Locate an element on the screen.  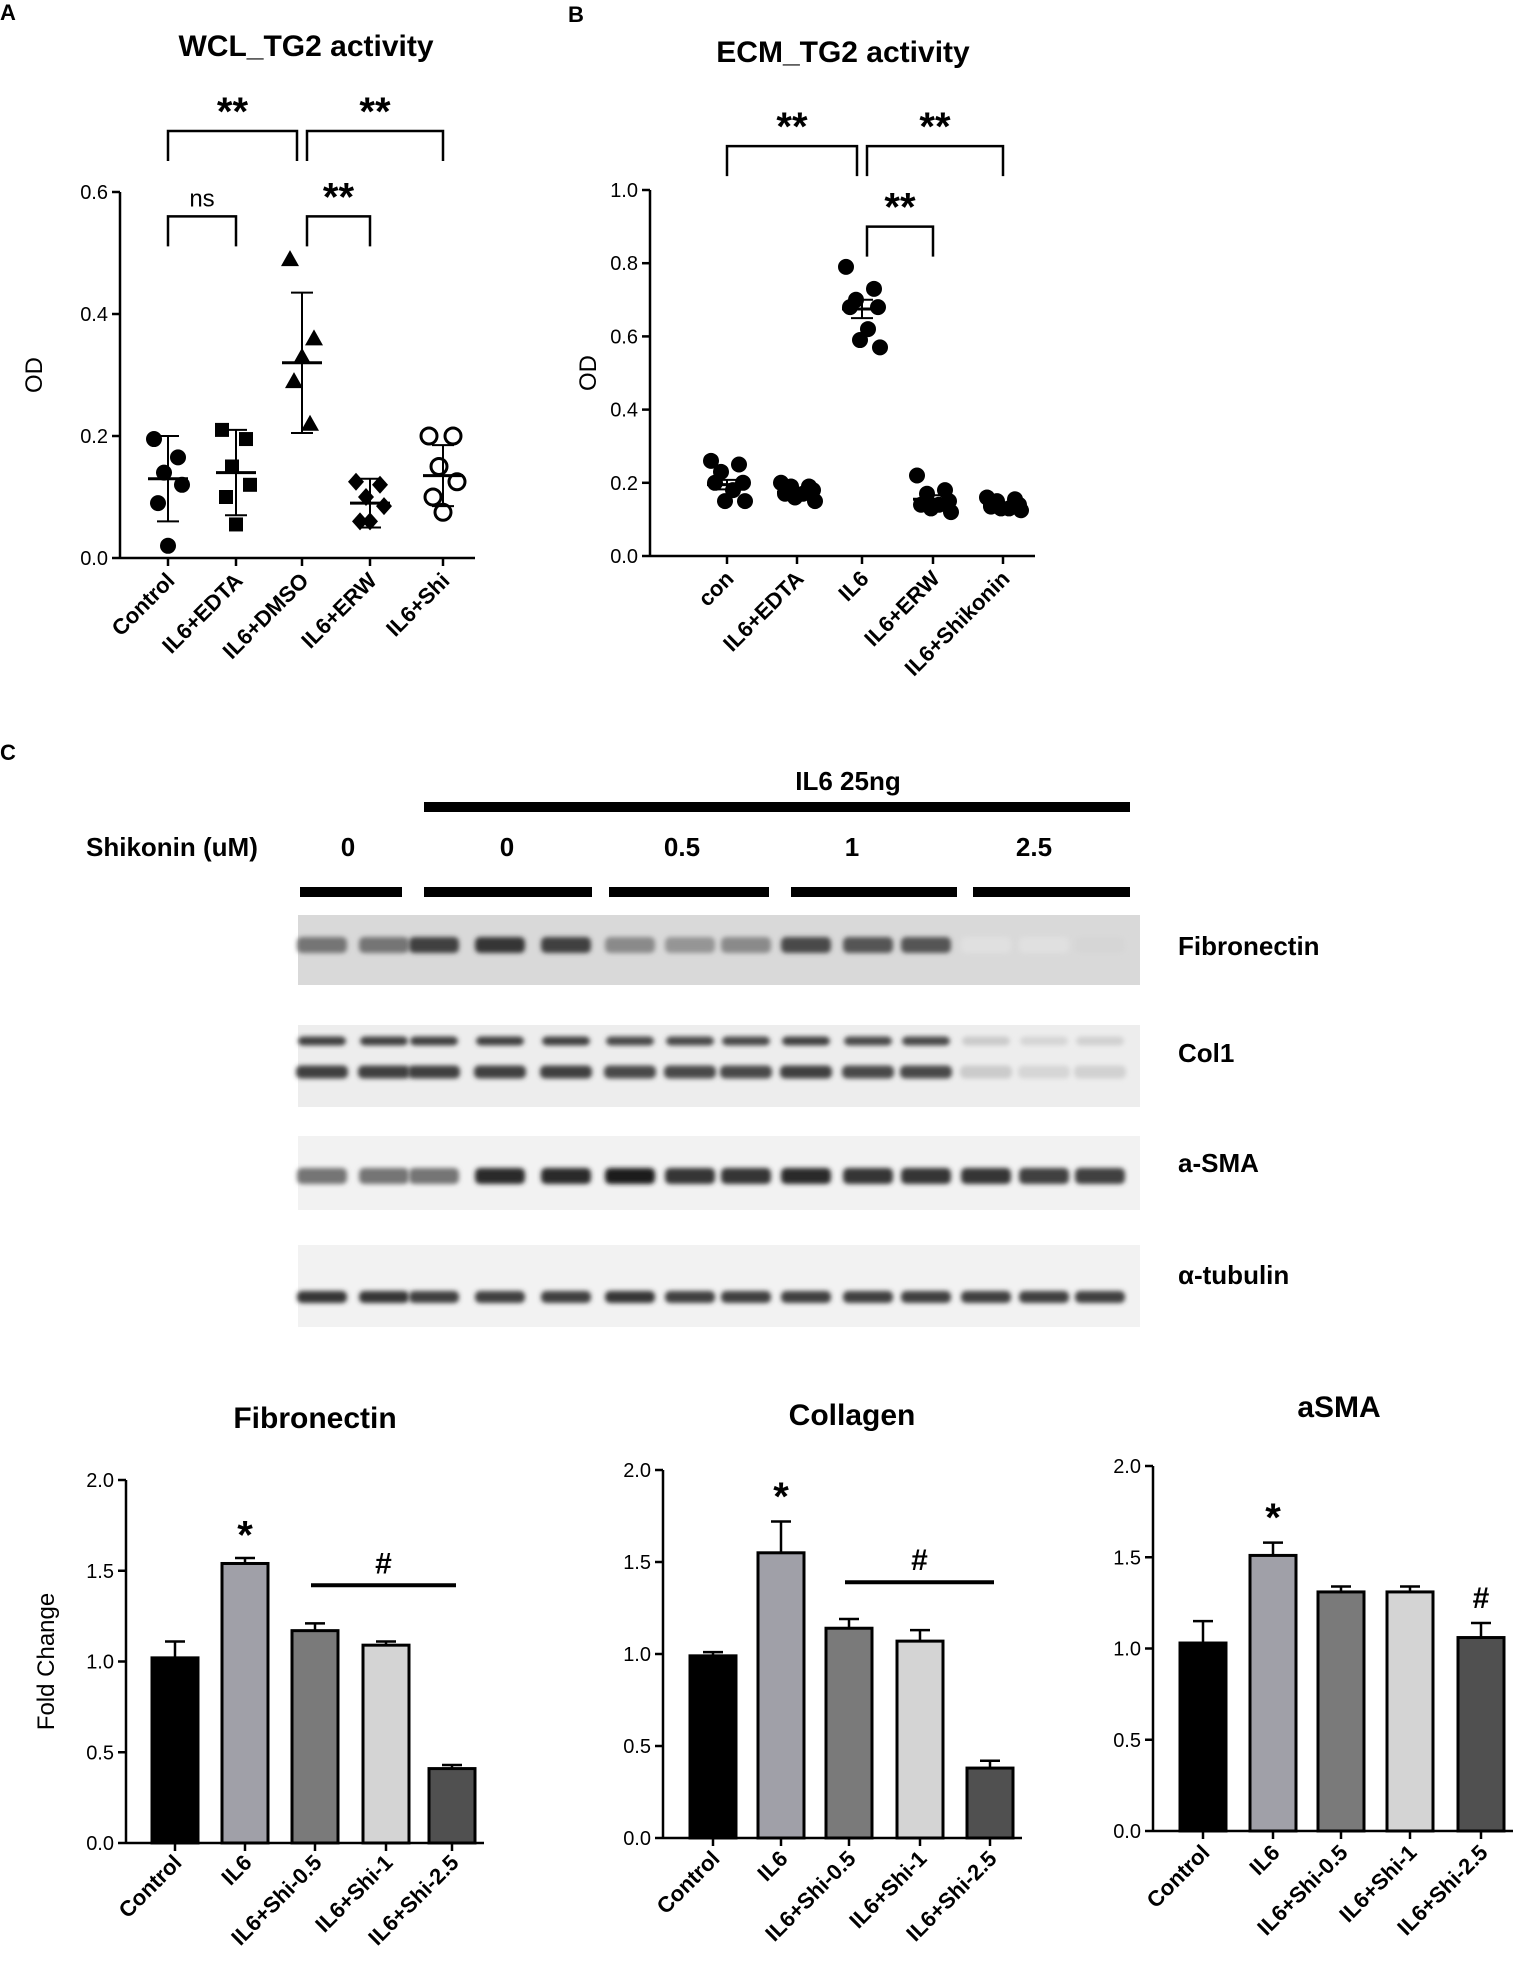
chart-b-significance-label: ** is located at coordinates (900, 208).